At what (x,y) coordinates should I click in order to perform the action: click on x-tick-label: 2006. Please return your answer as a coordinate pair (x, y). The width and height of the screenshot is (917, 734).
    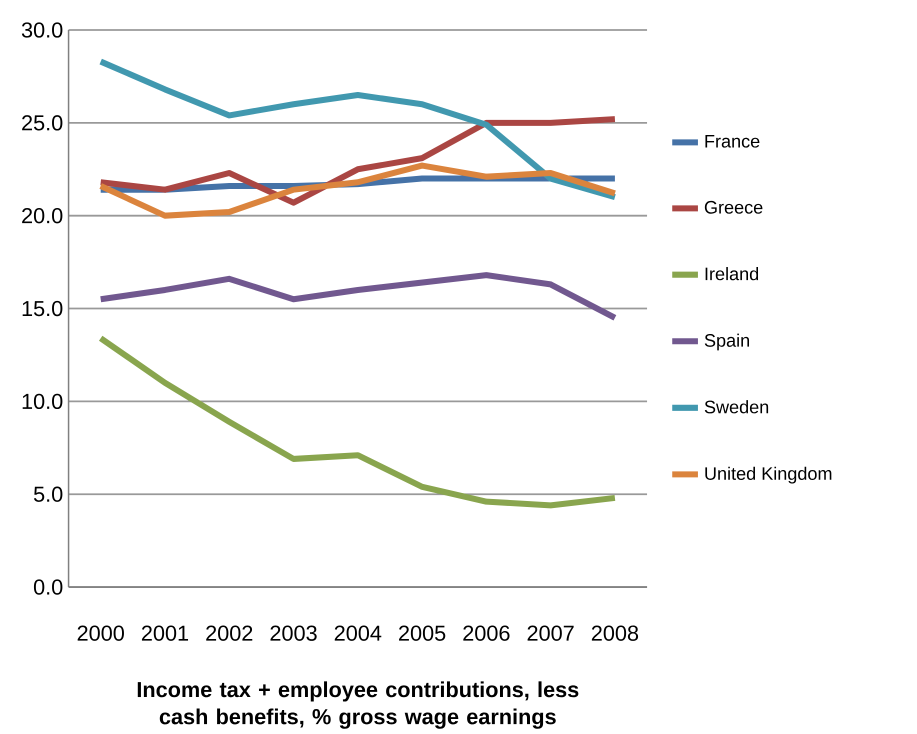
    Looking at the image, I should click on (486, 633).